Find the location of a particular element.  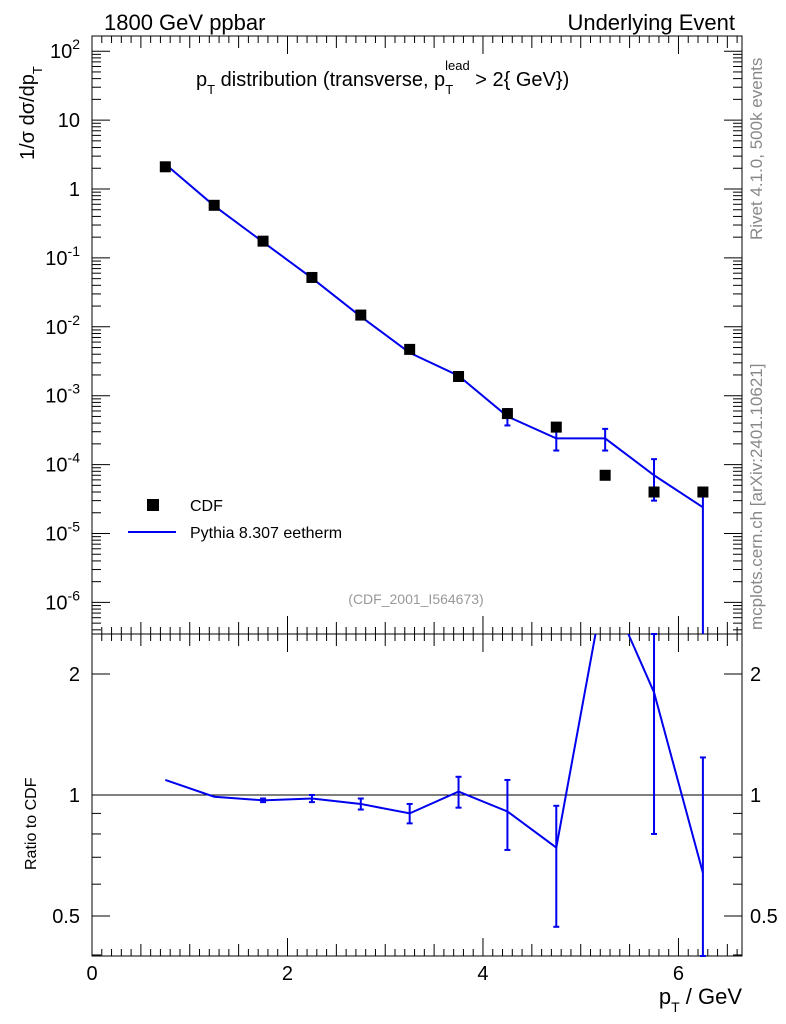

xlabel-sub-t: T is located at coordinates (675, 1007).